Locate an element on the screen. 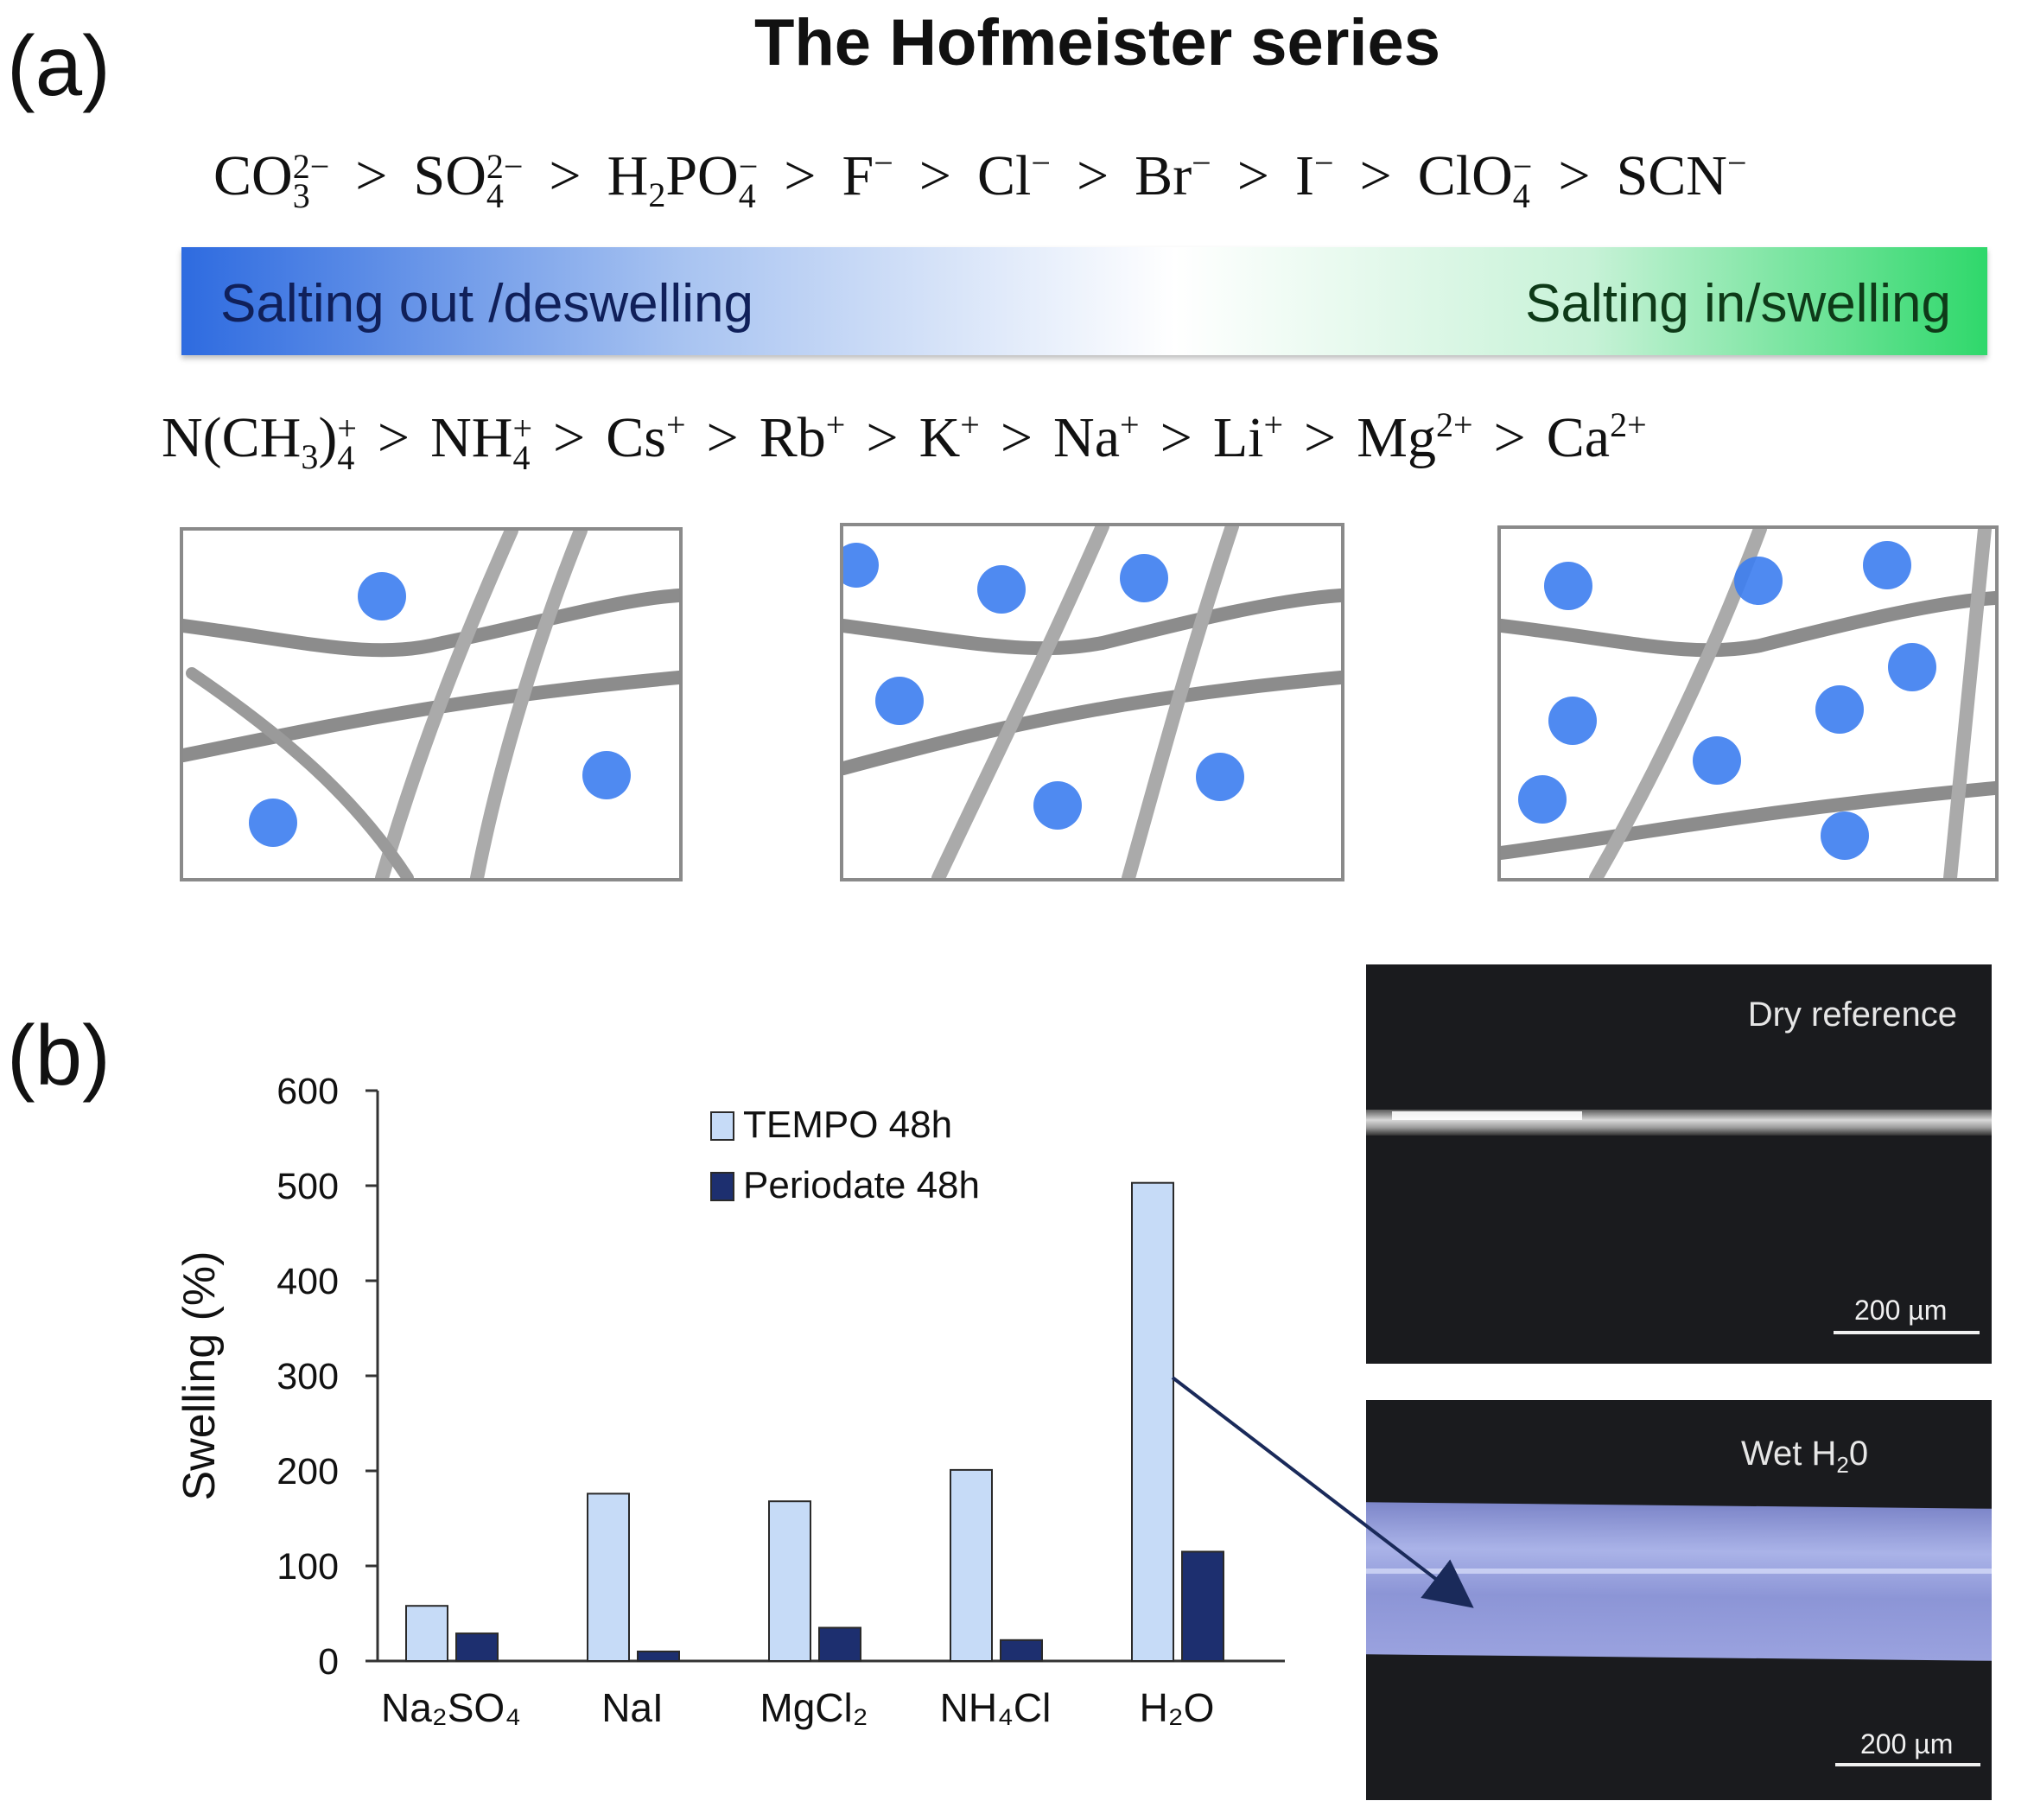 This screenshot has height=1820, width=2034. cation-ion: Cs+ is located at coordinates (646, 437).